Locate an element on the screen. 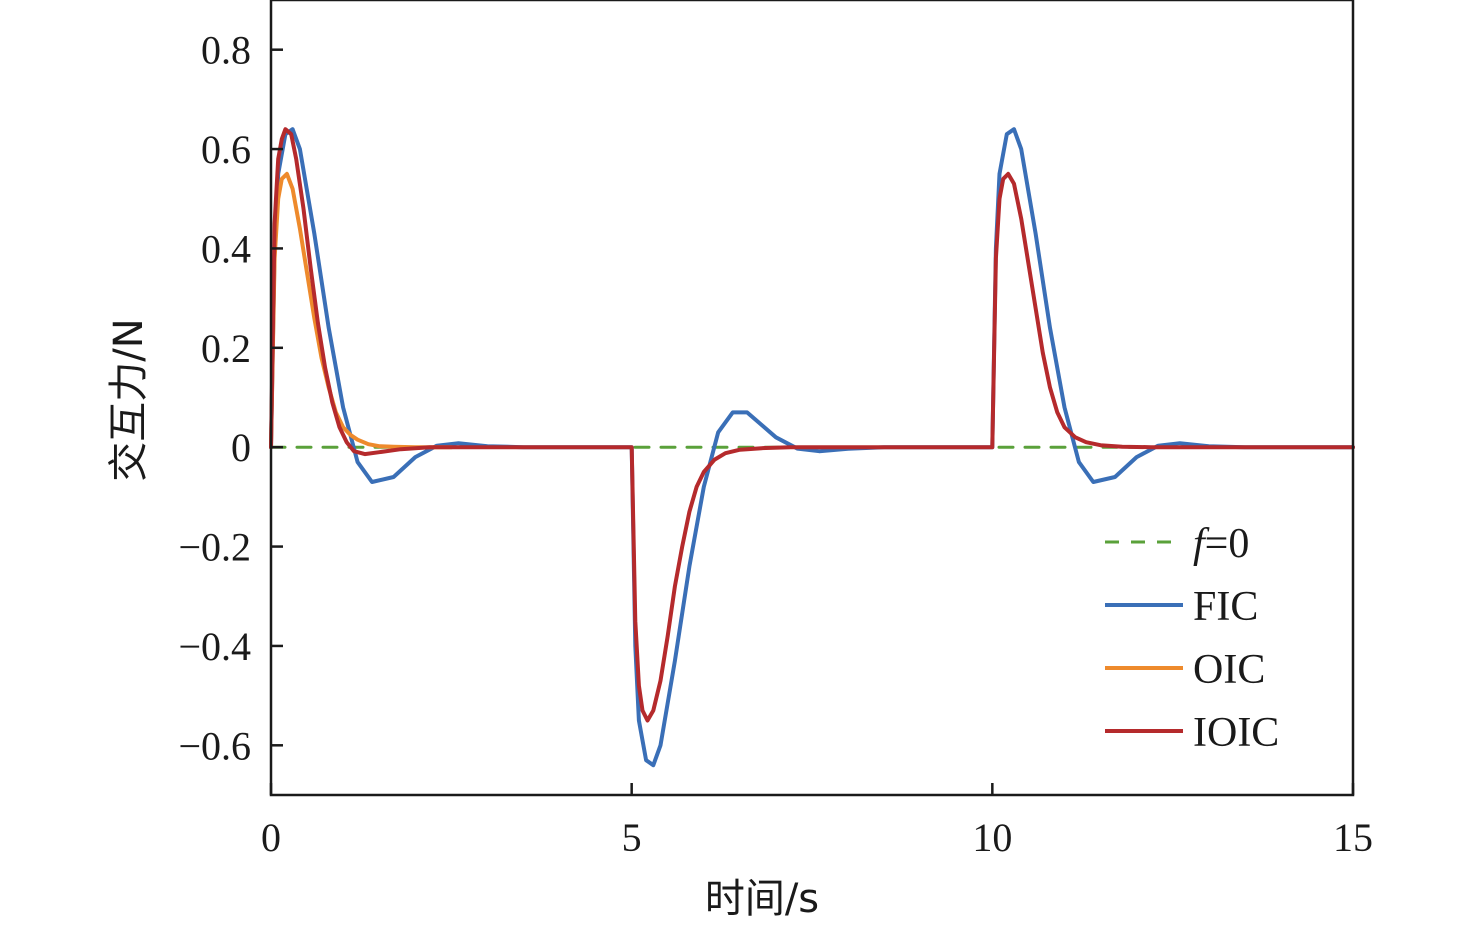  legend-label: f=0 is located at coordinates (1221, 544).